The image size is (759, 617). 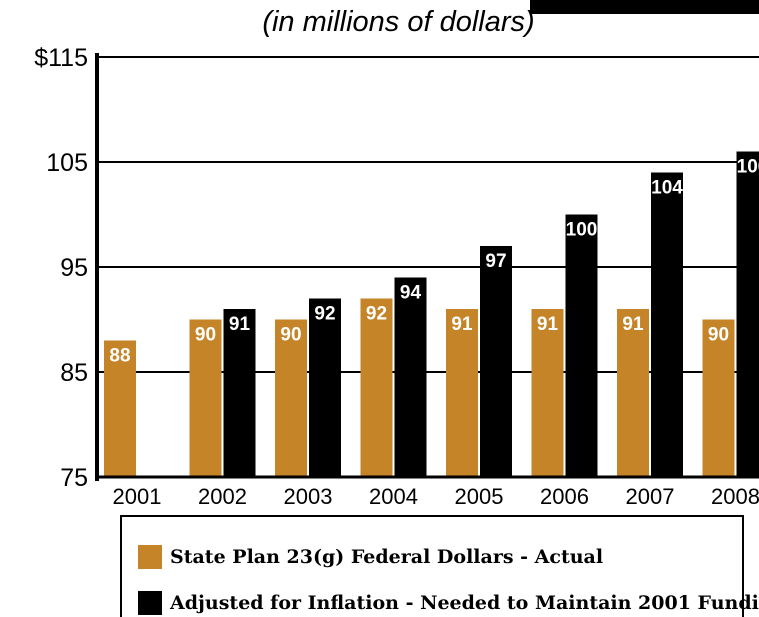 What do you see at coordinates (325, 387) in the screenshot?
I see `bar-inflation-2003` at bounding box center [325, 387].